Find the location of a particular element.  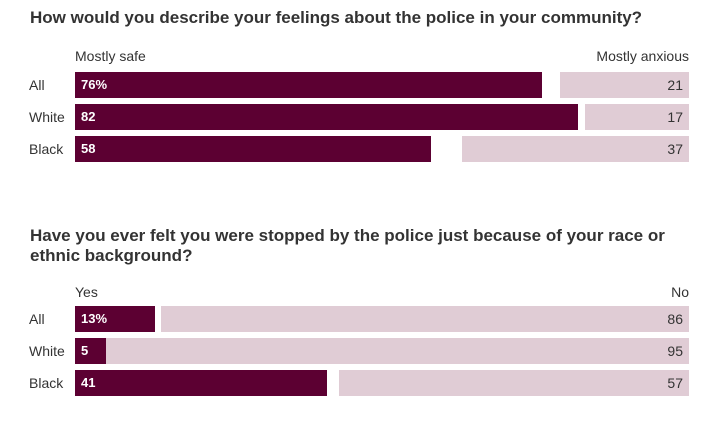

value-label: 21 is located at coordinates (675, 85).